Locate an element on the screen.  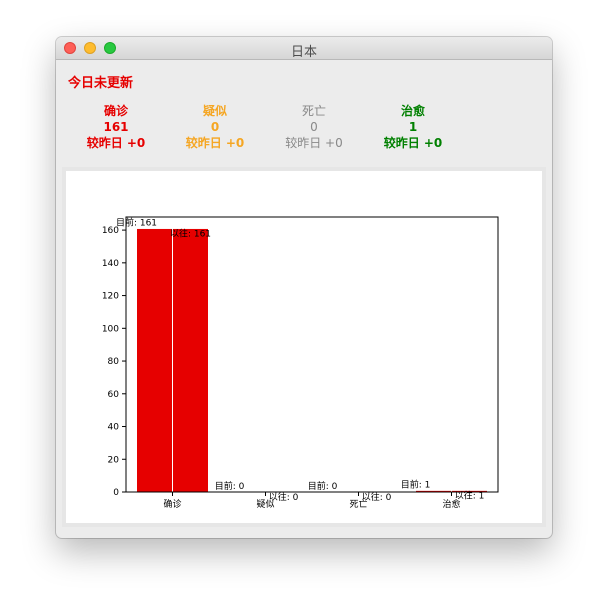
stat-deaths: 死亡 0 较昨日 +0 is located at coordinates (314, 127).